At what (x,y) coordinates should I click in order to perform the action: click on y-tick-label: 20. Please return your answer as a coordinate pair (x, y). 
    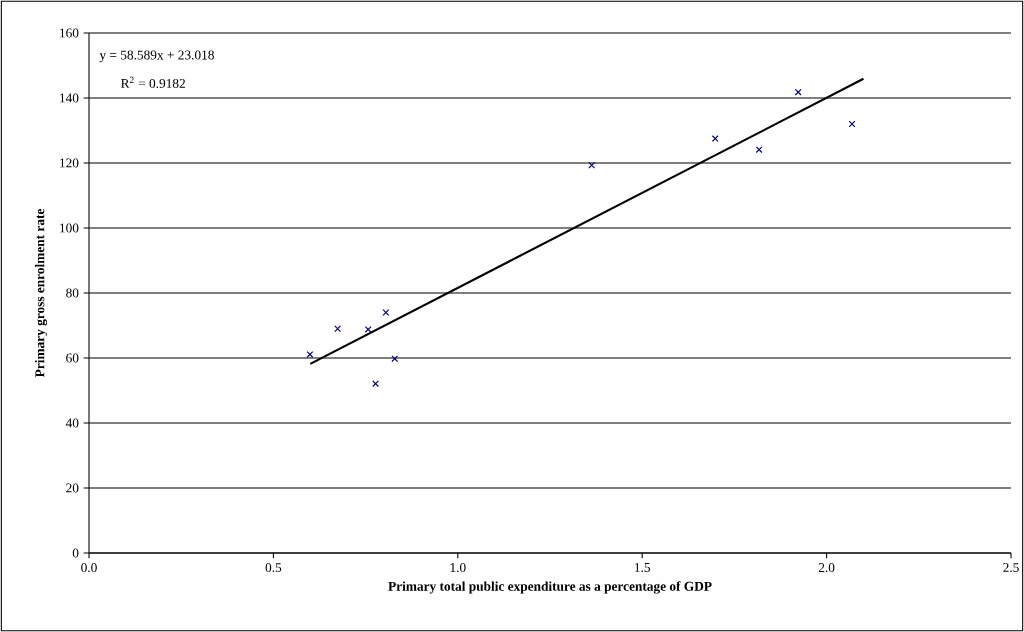
    Looking at the image, I should click on (72, 488).